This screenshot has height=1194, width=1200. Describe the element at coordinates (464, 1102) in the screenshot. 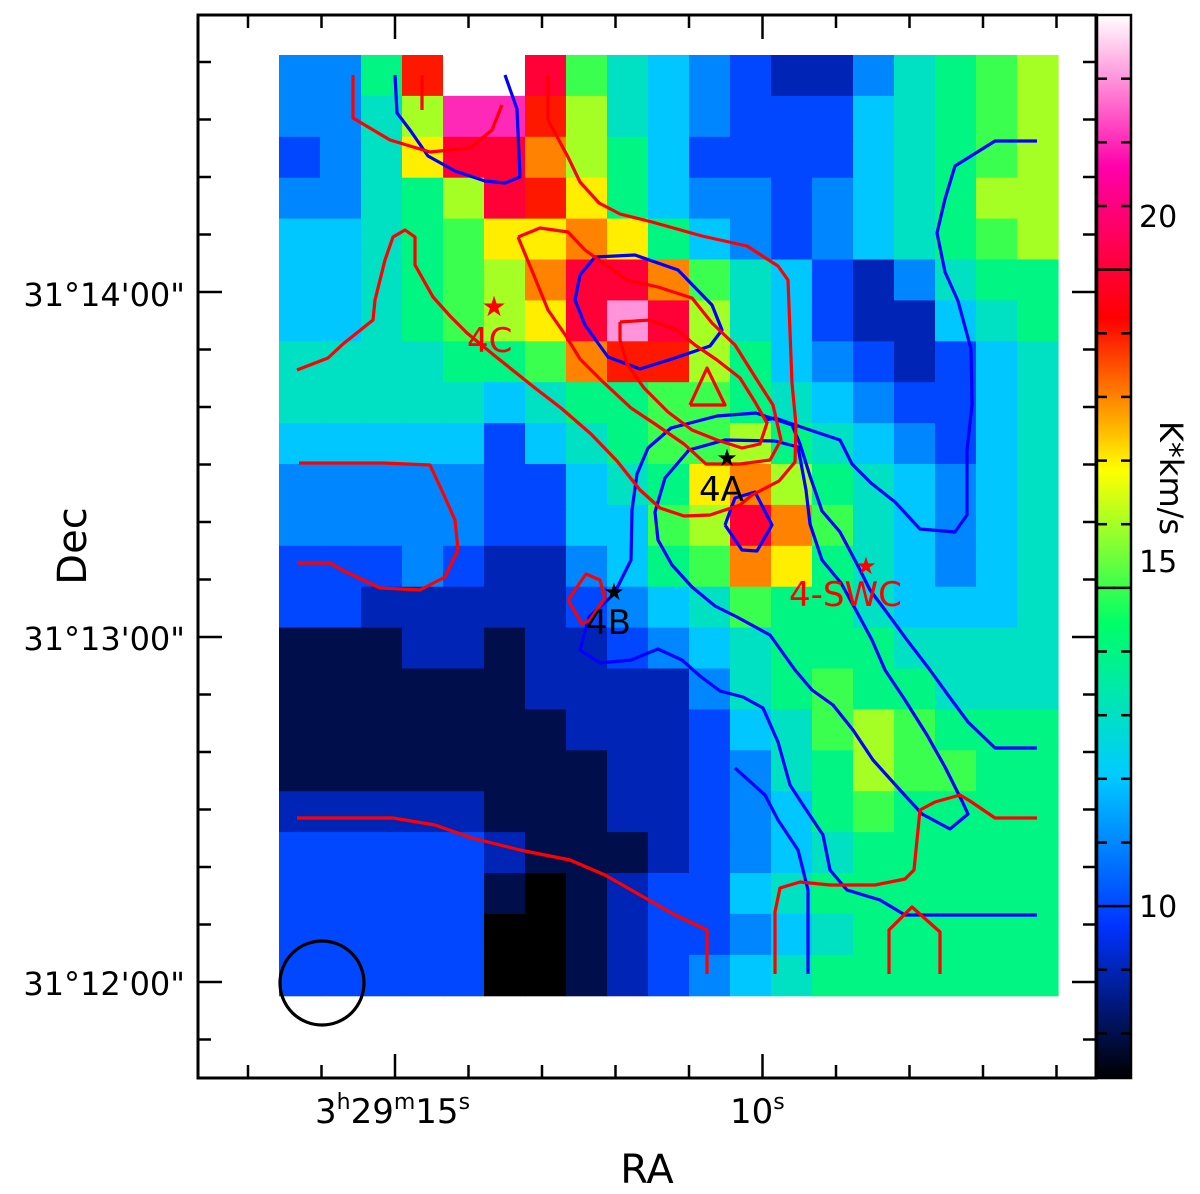

I see `x-tick-label-0-s-unit: s` at that location.